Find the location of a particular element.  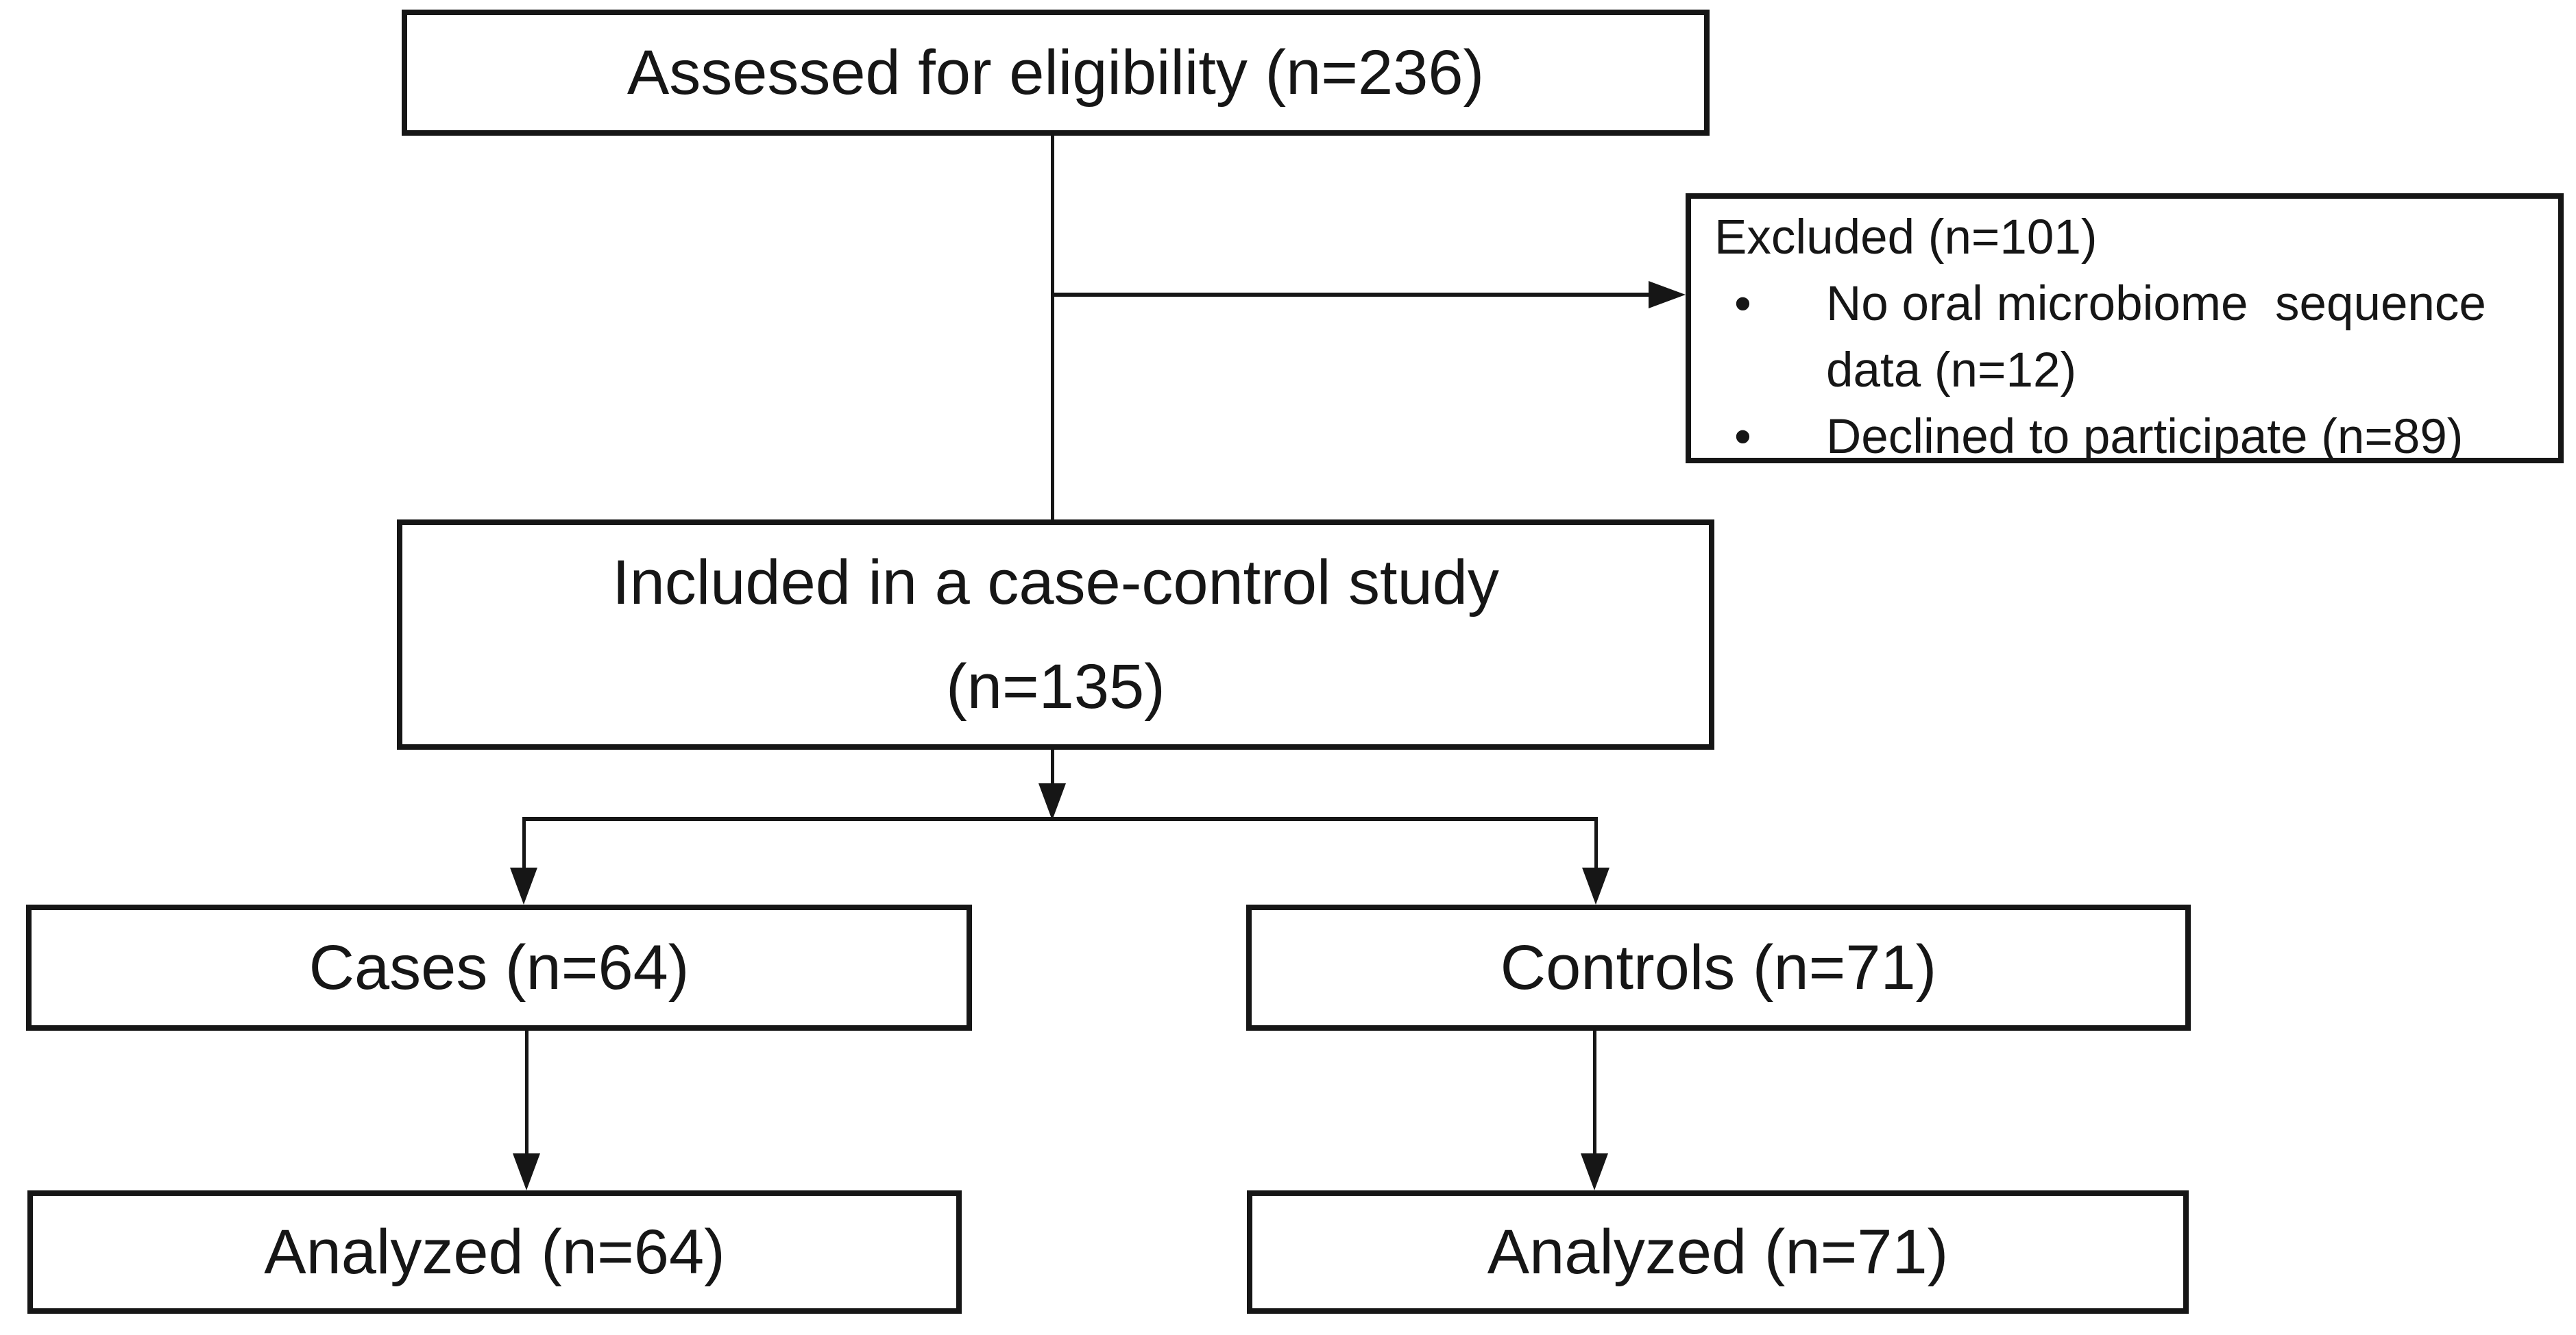

excluded-bullet-declined: Declined to participate (n=89) is located at coordinates (2132, 437).